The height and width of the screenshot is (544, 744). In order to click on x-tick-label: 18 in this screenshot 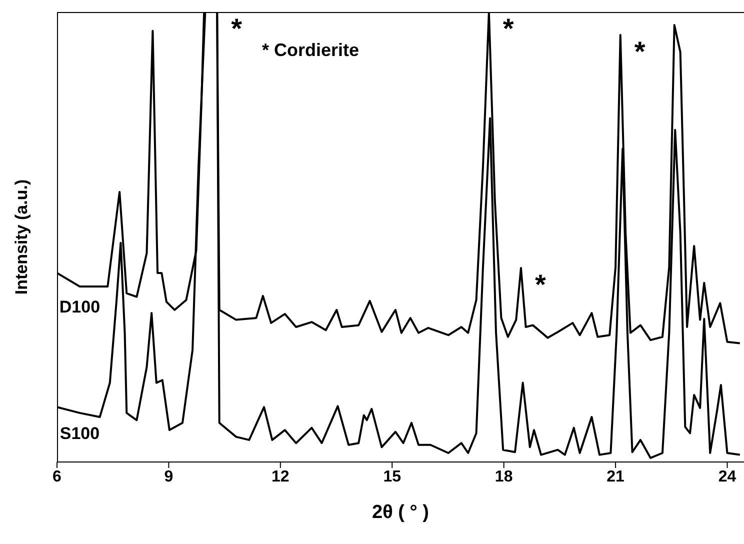, I will do `click(503, 477)`.